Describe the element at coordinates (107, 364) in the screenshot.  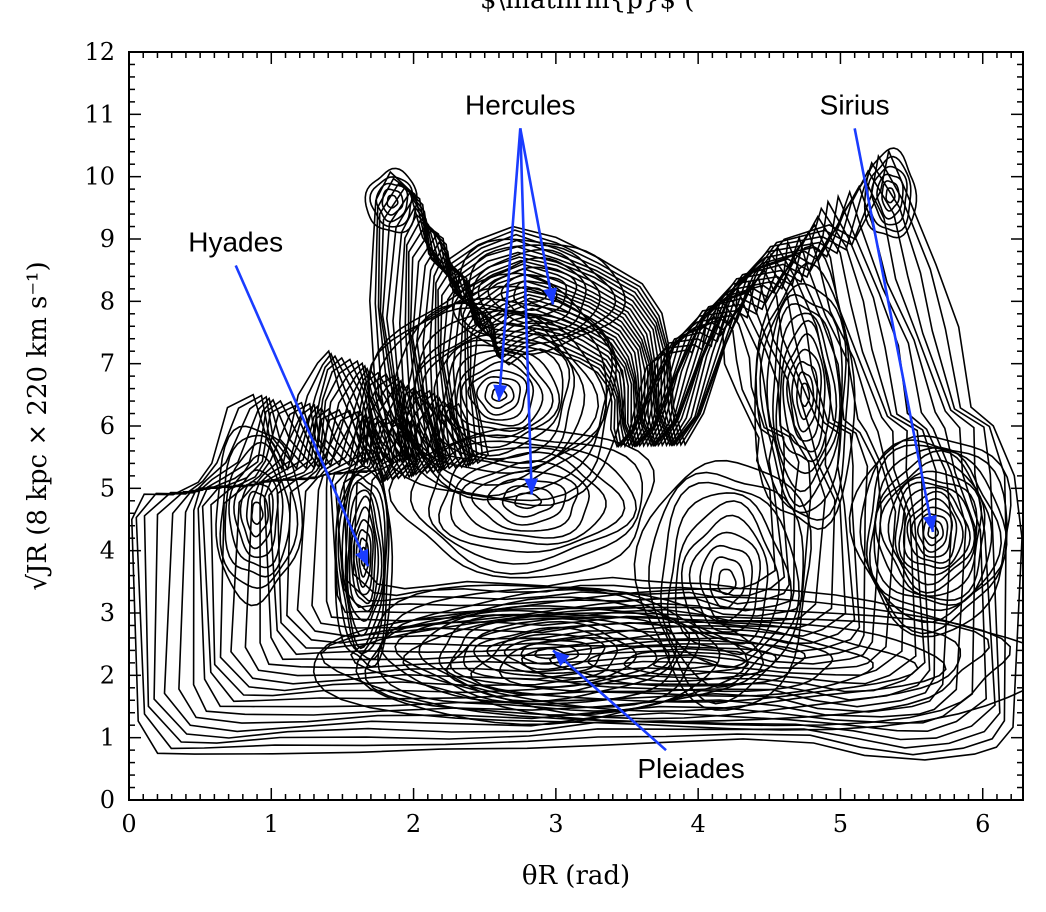
I see `y-tick-label: 7` at that location.